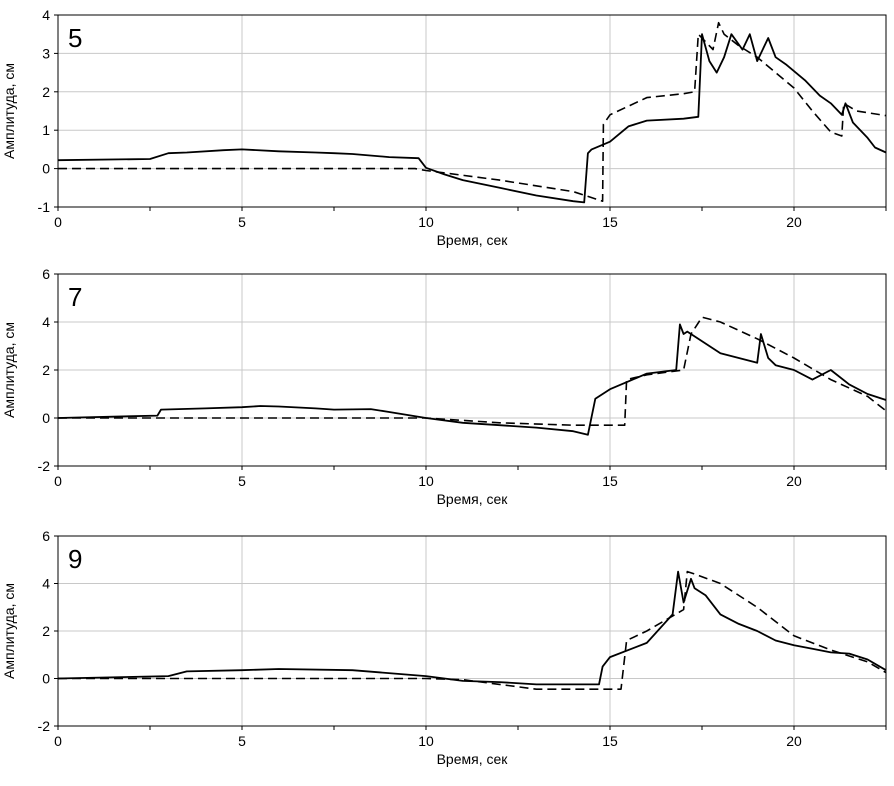  What do you see at coordinates (75, 559) in the screenshot?
I see `panel-number-label: 9` at bounding box center [75, 559].